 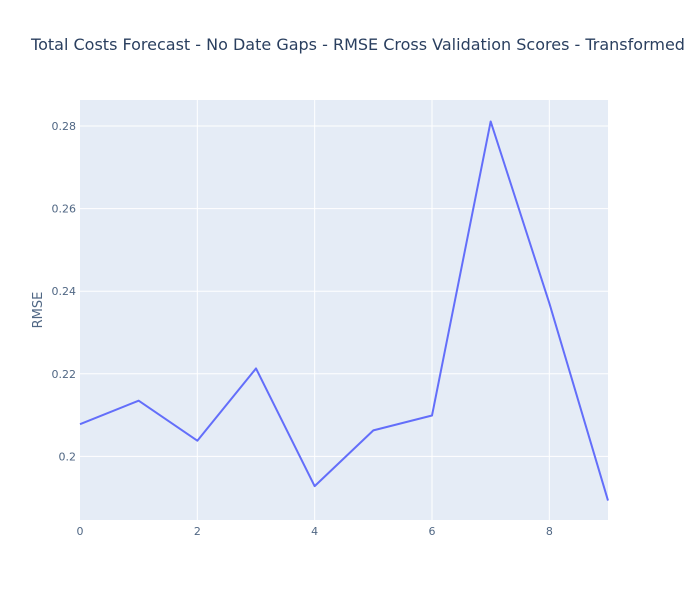 I want to click on x-tick-label-2: 4, so click(x=314, y=531).